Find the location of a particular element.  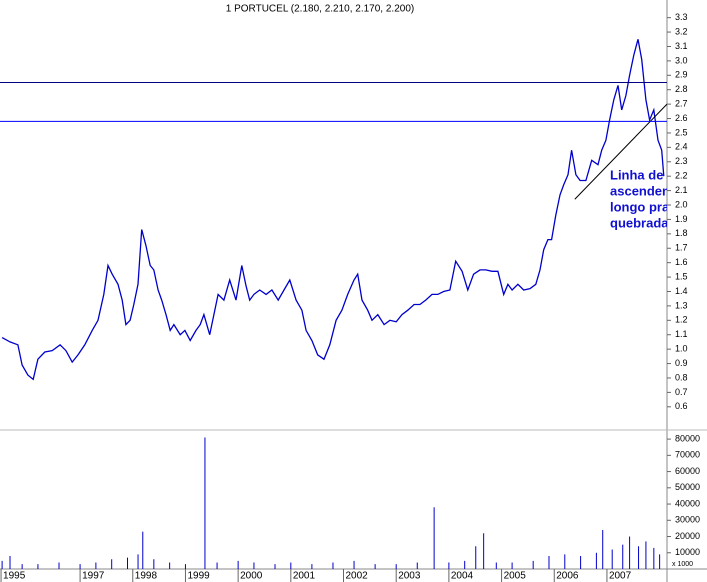

y-tick-label: 1.4 is located at coordinates (681, 291).